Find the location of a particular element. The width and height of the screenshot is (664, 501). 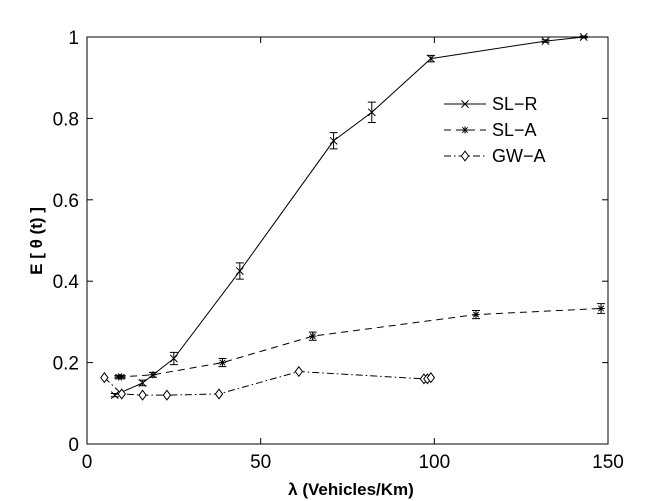

legend-entry-1: SL−R is located at coordinates (491, 104).